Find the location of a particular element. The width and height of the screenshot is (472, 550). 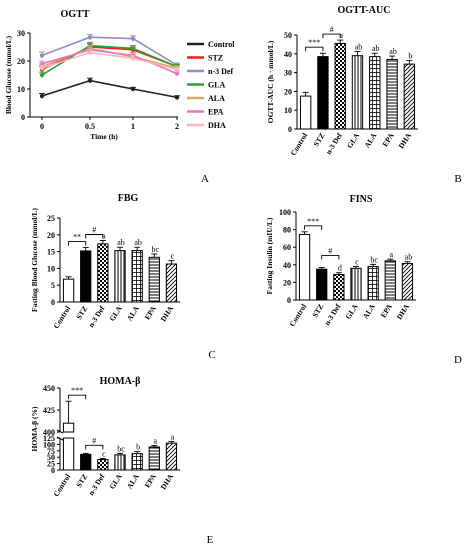

y-tick-label: 60 is located at coordinates (287, 247).